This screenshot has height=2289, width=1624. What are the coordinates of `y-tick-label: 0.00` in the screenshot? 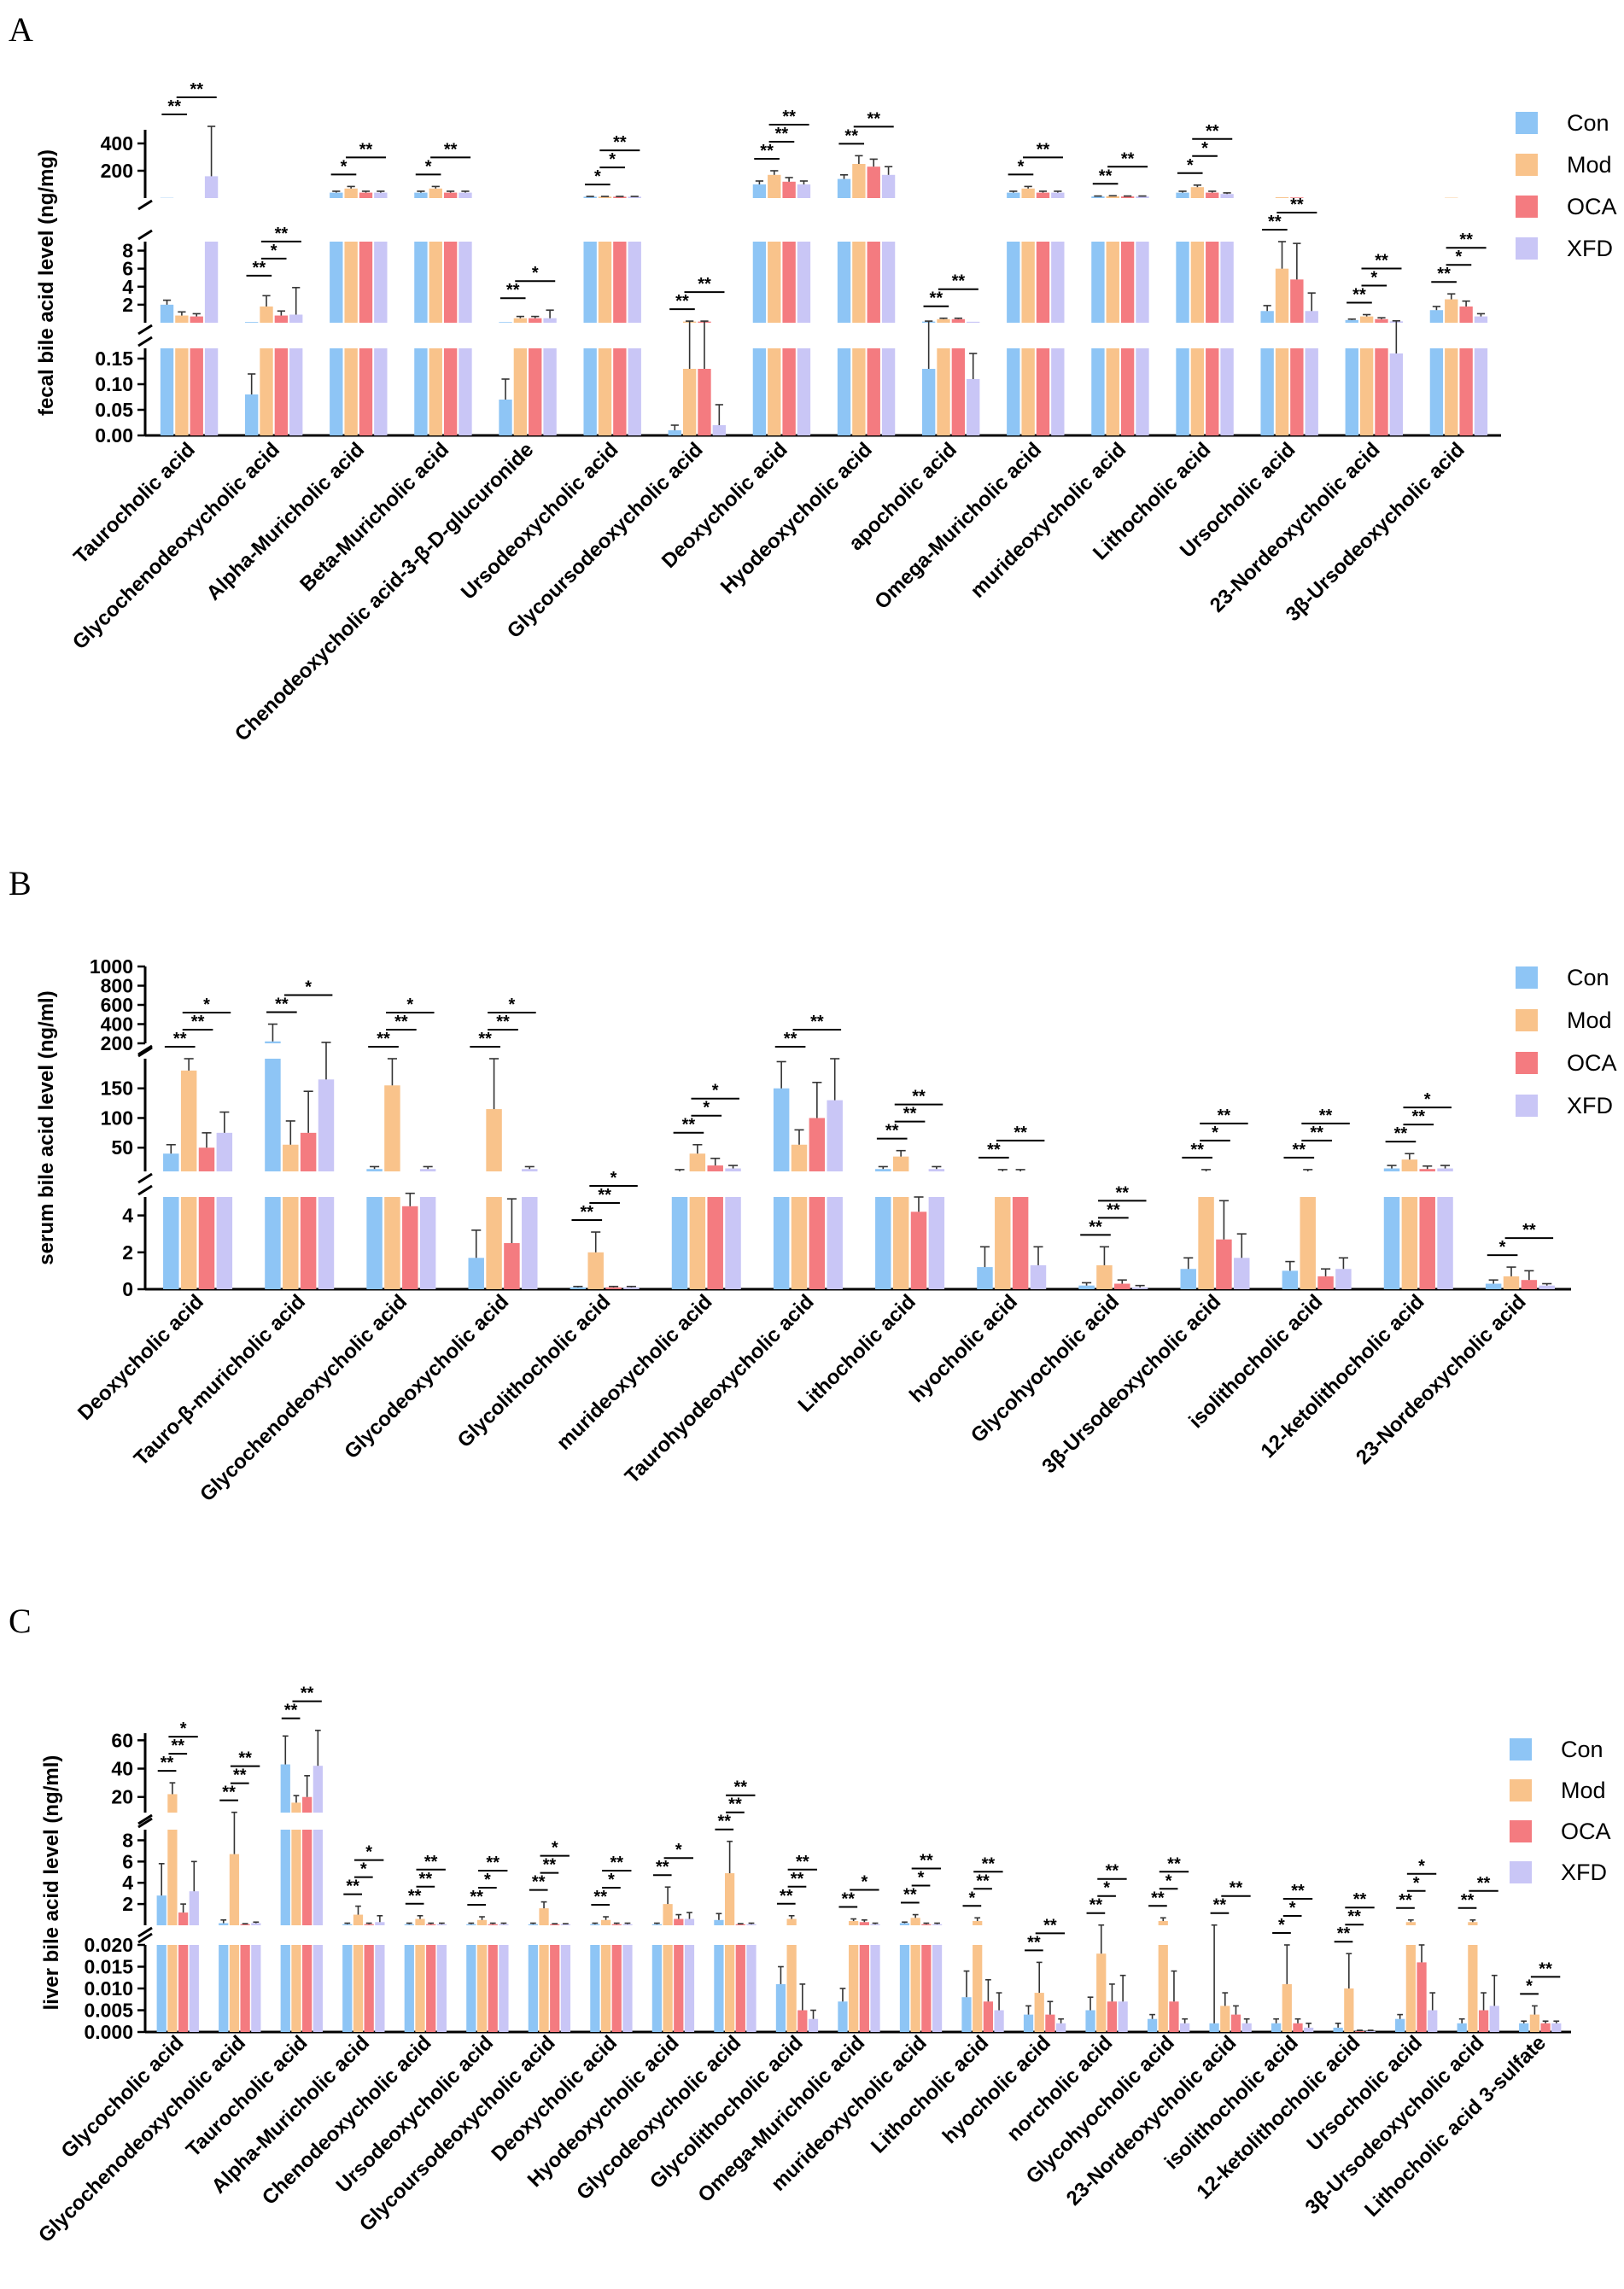 It's located at (114, 435).